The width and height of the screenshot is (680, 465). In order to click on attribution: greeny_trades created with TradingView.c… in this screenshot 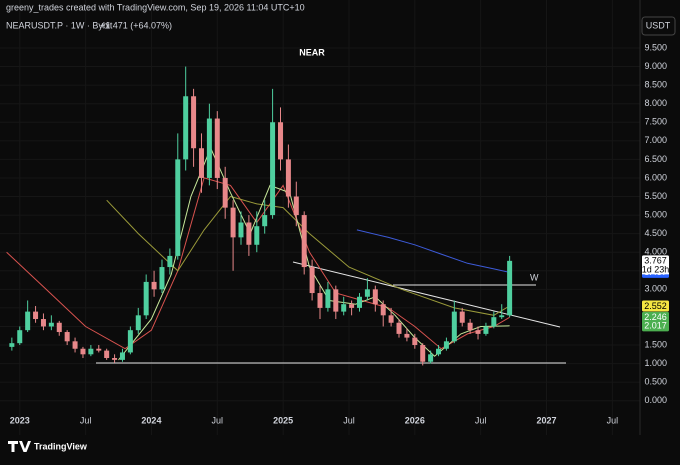, I will do `click(155, 7)`.